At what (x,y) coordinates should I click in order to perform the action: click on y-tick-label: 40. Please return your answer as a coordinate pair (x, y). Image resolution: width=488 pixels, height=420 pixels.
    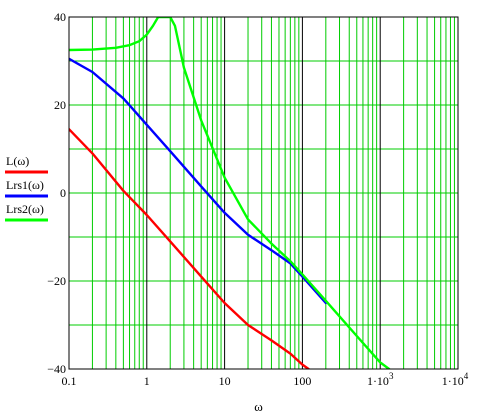
    Looking at the image, I should click on (60, 17).